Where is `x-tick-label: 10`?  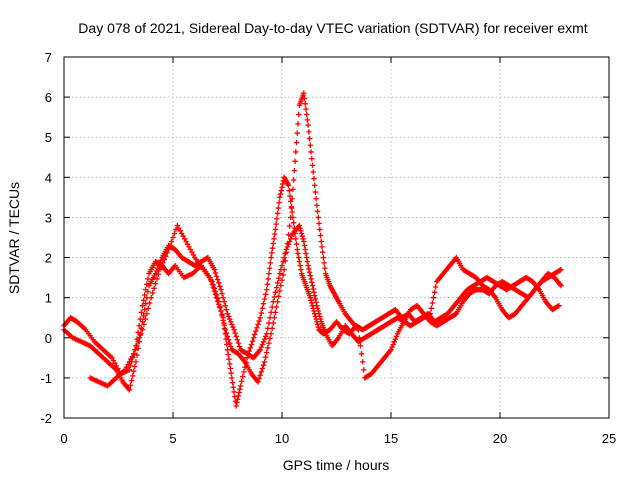
x-tick-label: 10 is located at coordinates (282, 438).